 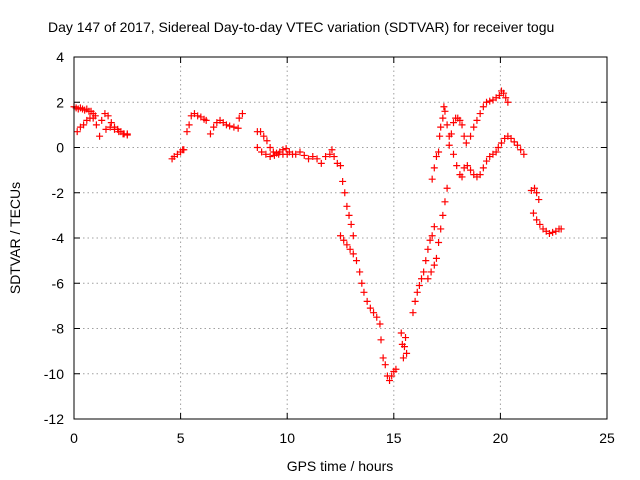 What do you see at coordinates (607, 438) in the screenshot?
I see `x-tick-label: 25` at bounding box center [607, 438].